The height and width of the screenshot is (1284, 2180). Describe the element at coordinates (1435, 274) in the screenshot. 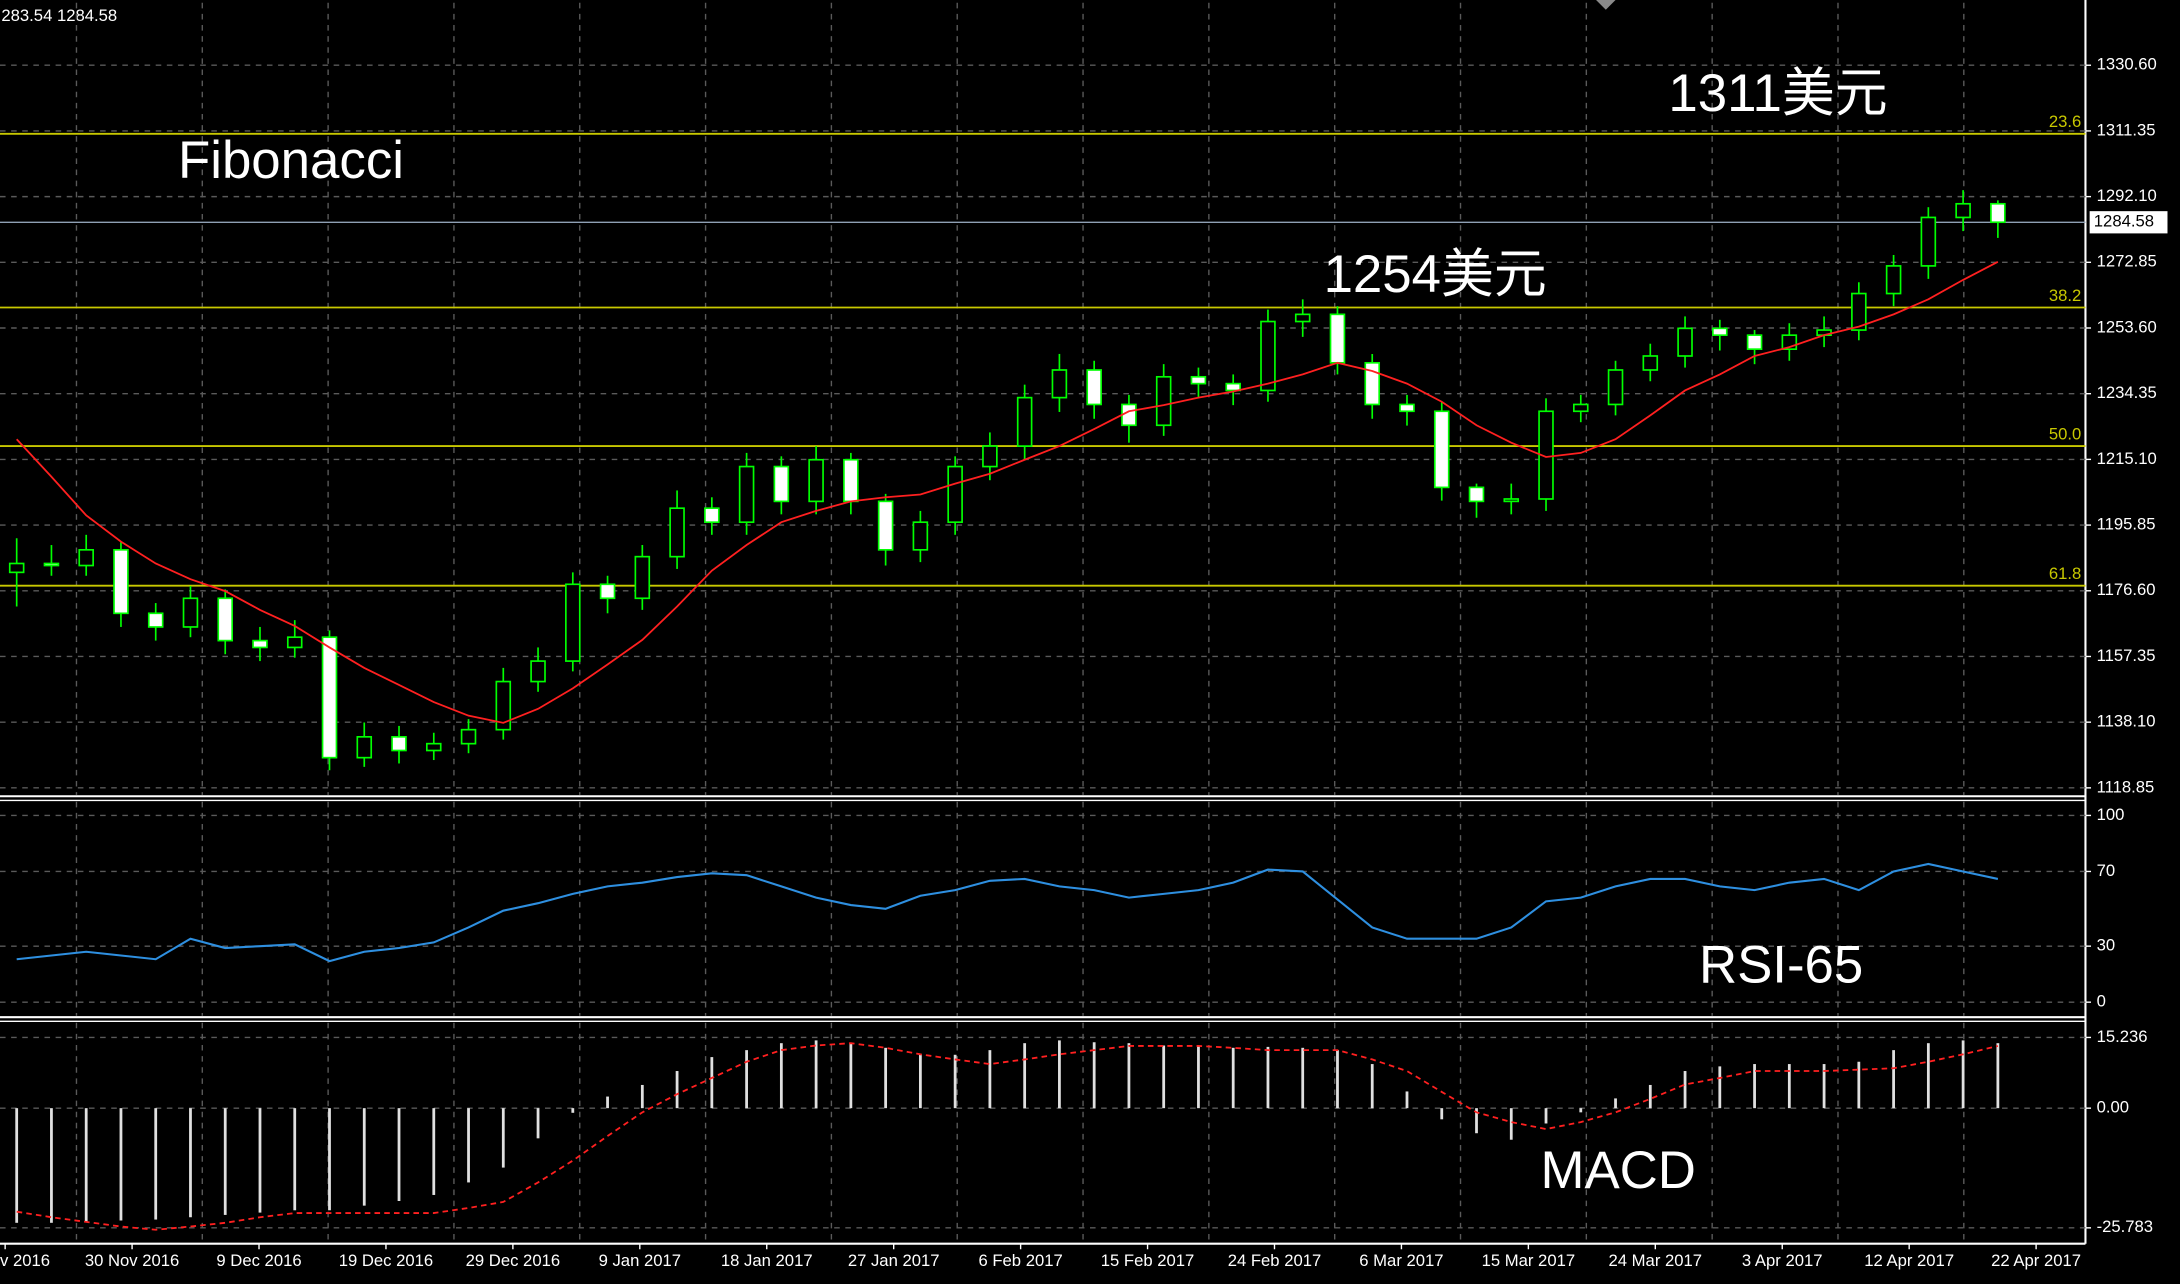

I see `annotation: 1254美元` at that location.